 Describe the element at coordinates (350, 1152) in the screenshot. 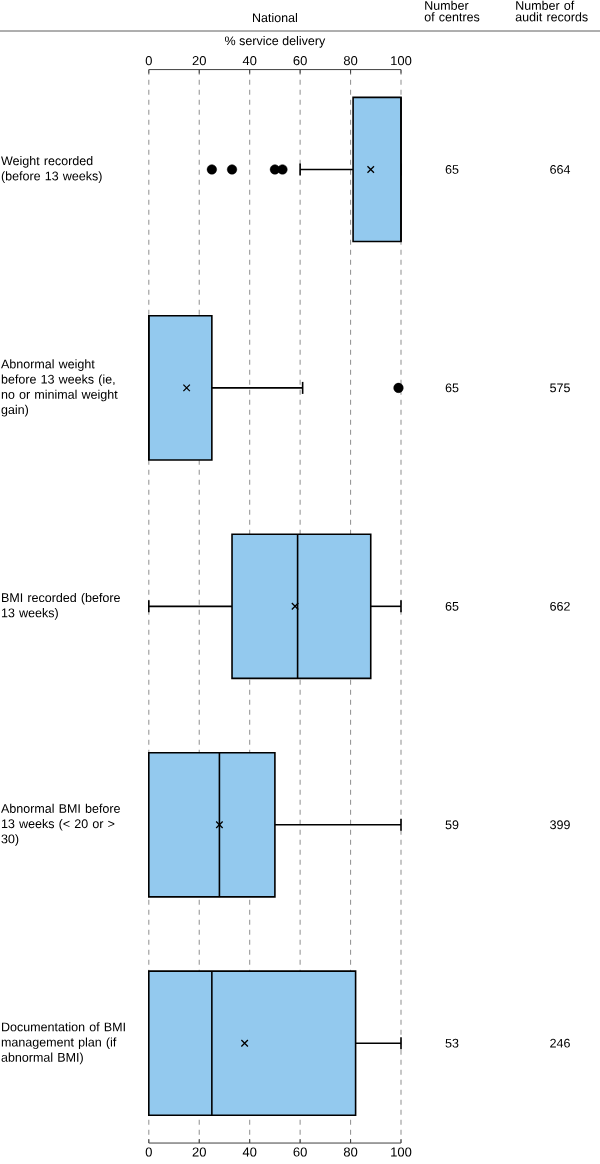

I see `x-tick-label: 80` at that location.